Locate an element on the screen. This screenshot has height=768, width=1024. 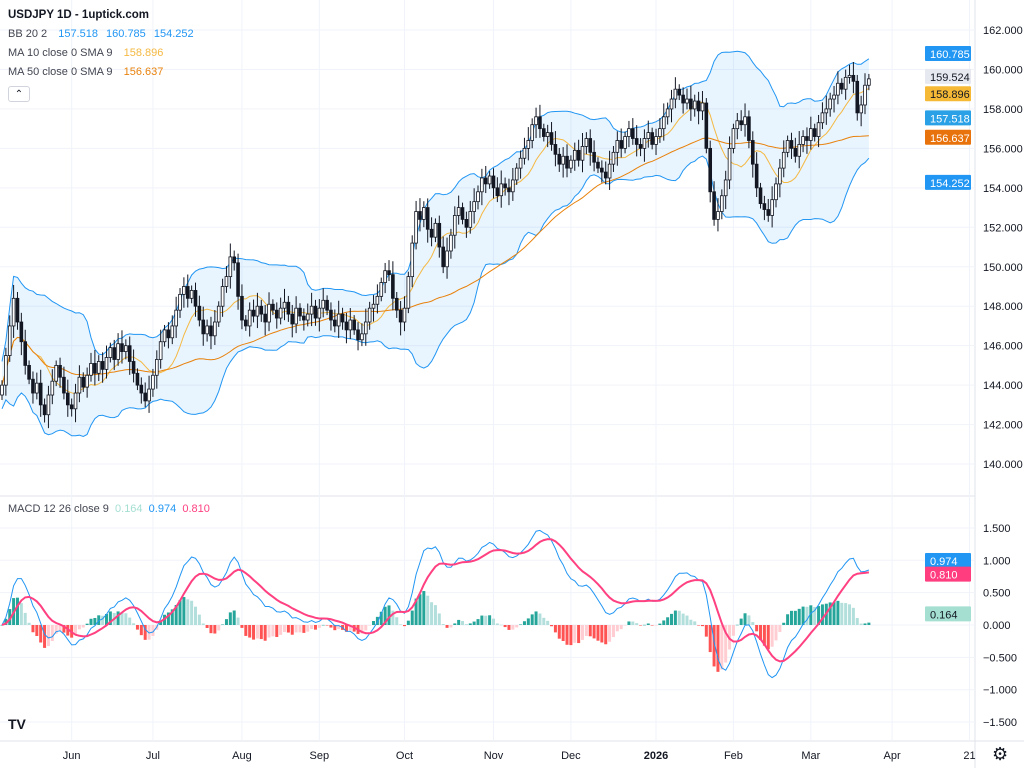
price-tick-label: 140.000 is located at coordinates (1003, 465).